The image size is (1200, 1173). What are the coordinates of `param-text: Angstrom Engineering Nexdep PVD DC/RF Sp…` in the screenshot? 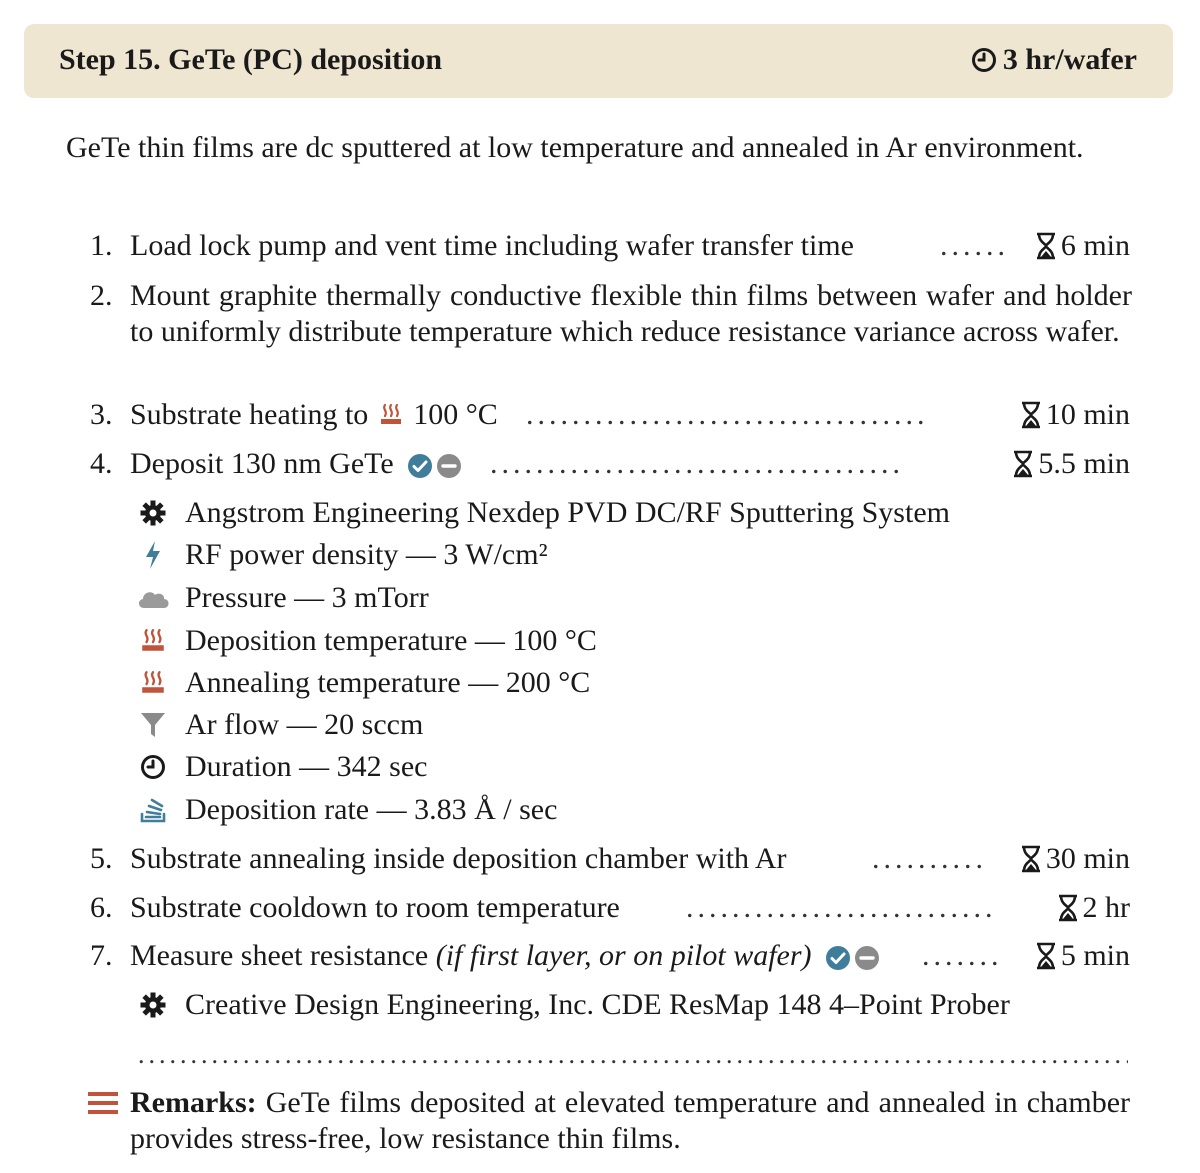 It's located at (567, 512).